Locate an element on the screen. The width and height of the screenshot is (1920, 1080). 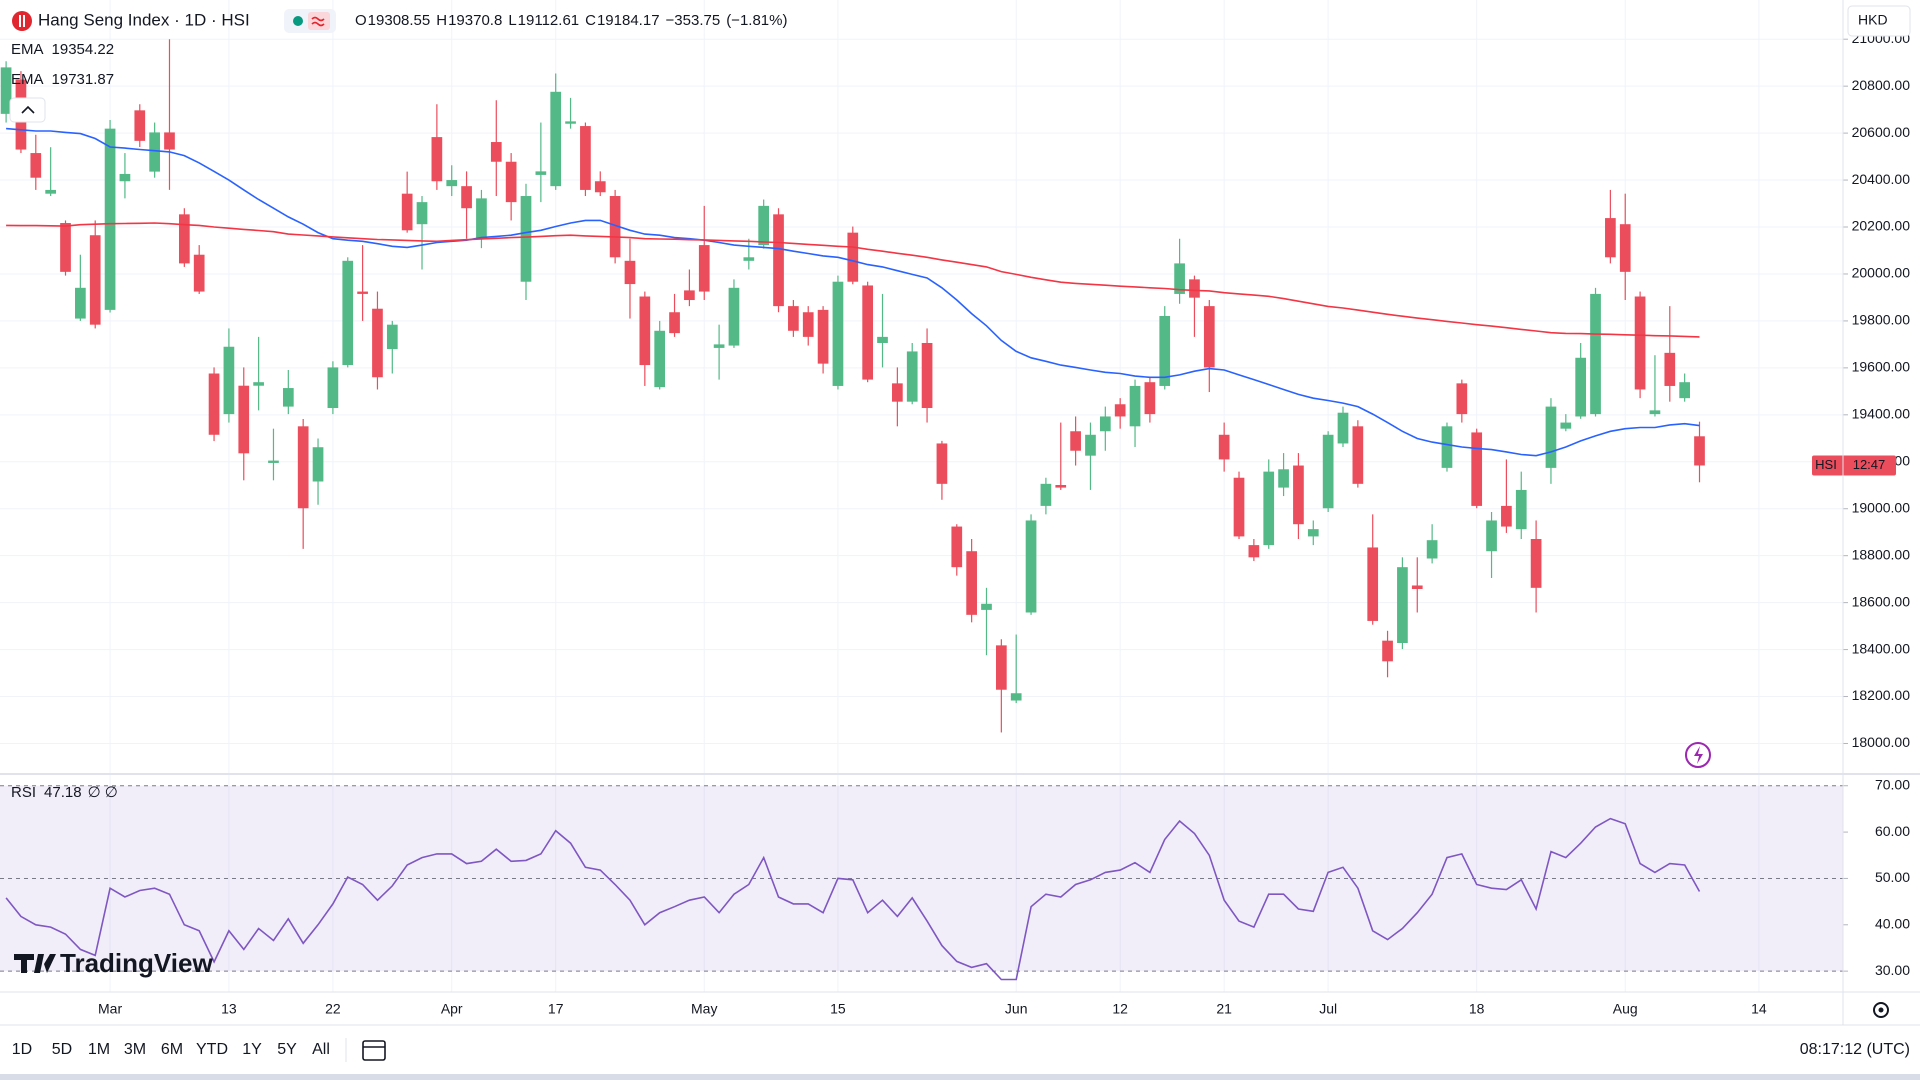
range-button: 1D is located at coordinates (22, 1049).